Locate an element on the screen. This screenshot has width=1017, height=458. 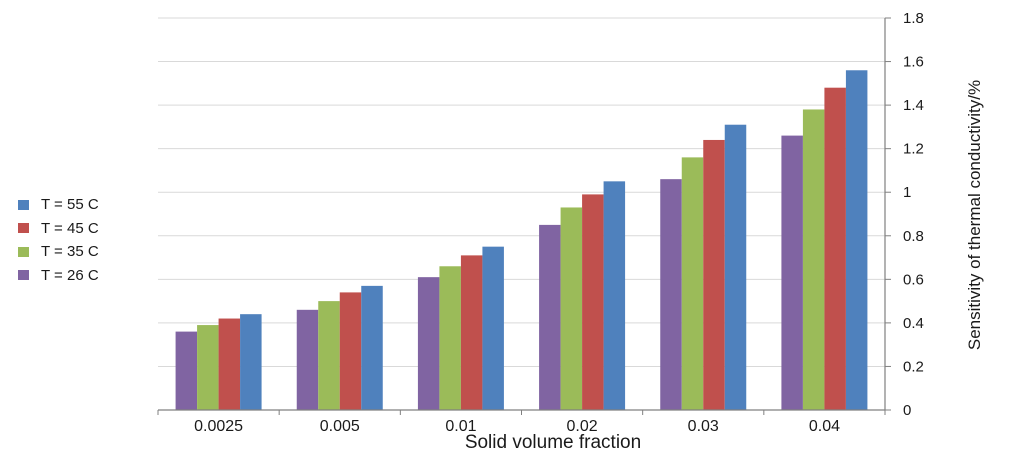
y-tick-label: 1.2 is located at coordinates (913, 149).